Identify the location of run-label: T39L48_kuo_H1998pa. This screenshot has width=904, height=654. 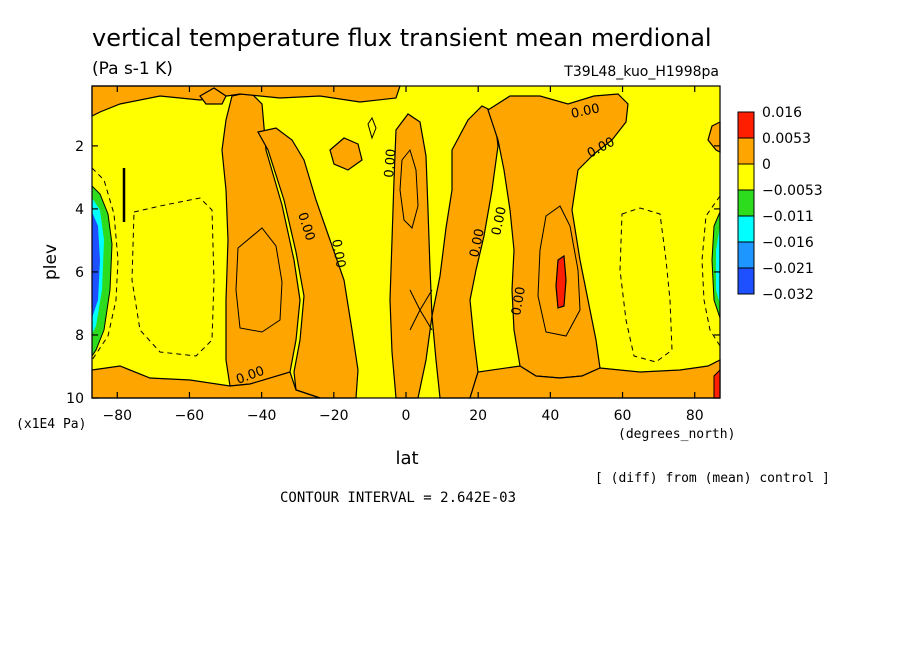
(641, 72).